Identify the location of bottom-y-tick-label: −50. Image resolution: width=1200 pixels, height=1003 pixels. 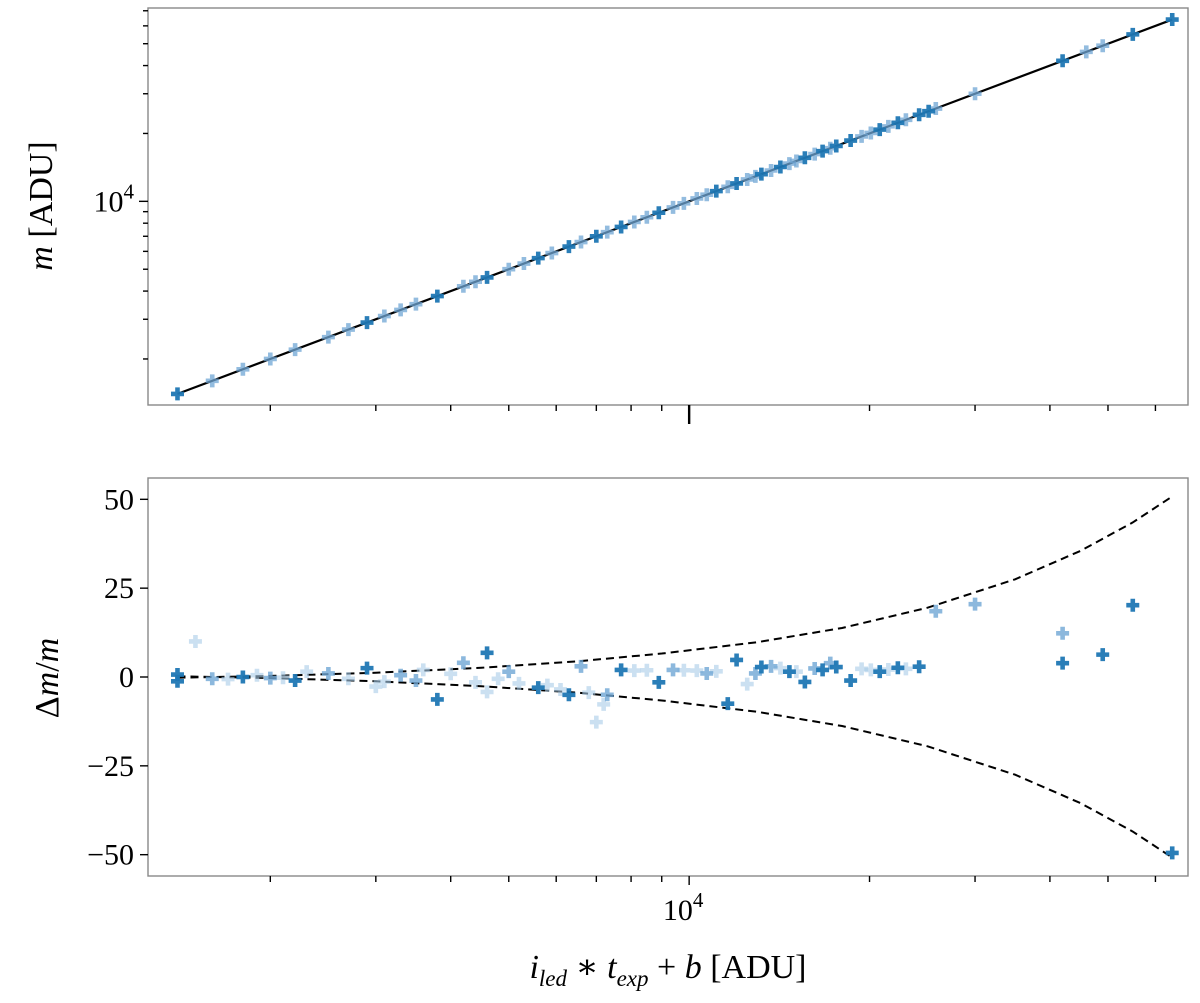
(110, 855).